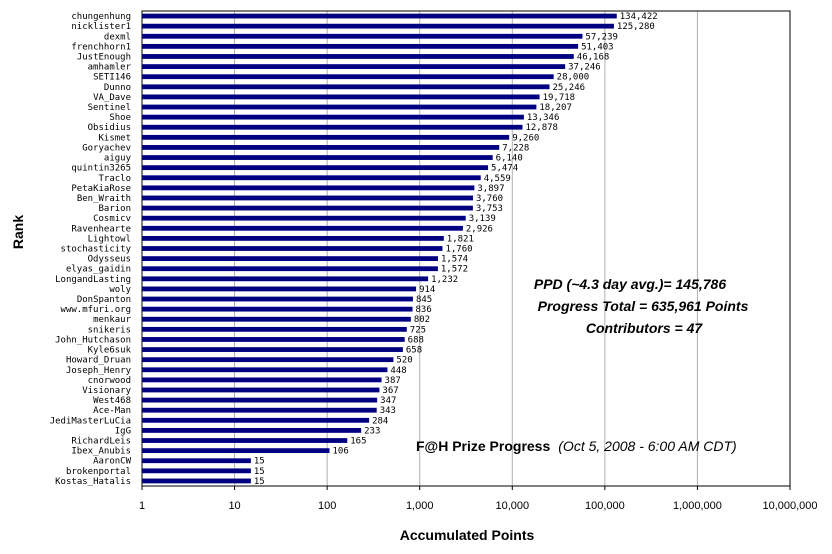 The image size is (832, 554). What do you see at coordinates (630, 284) in the screenshot?
I see `ppd-annotation: PPD (~4.3 day avg.)= 145,786` at bounding box center [630, 284].